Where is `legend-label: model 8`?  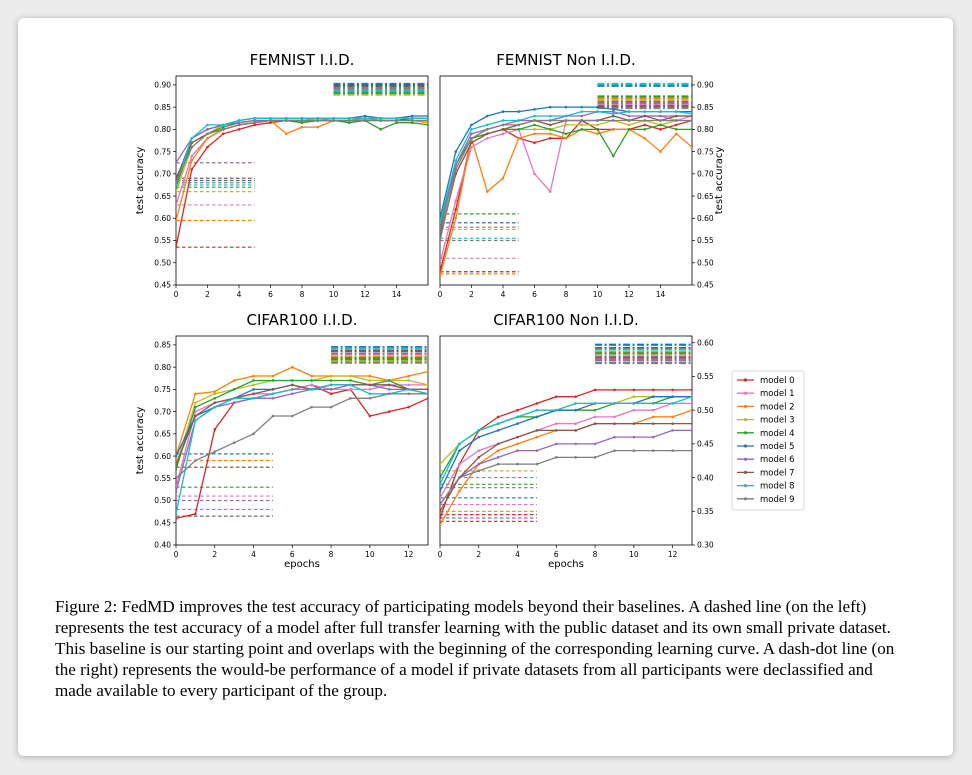
legend-label: model 8 is located at coordinates (777, 487).